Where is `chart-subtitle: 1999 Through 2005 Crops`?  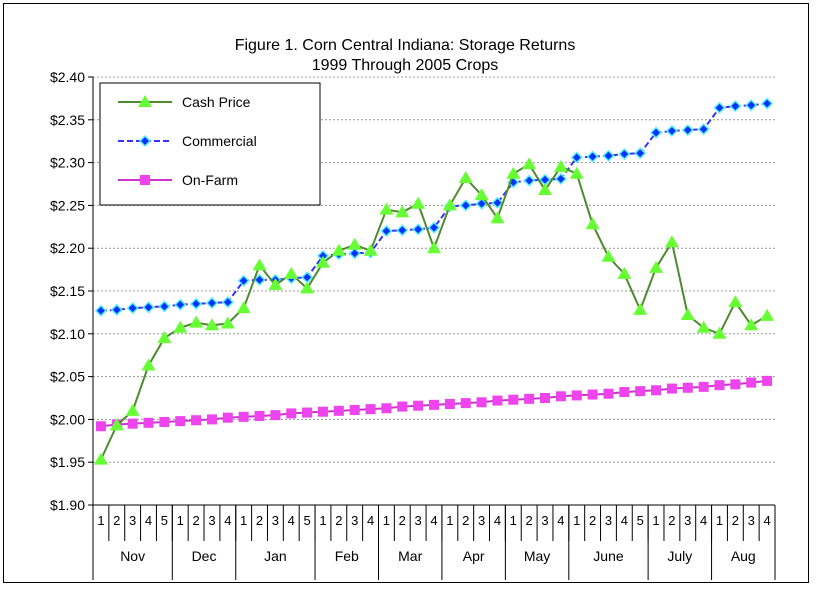
chart-subtitle: 1999 Through 2005 Crops is located at coordinates (405, 65).